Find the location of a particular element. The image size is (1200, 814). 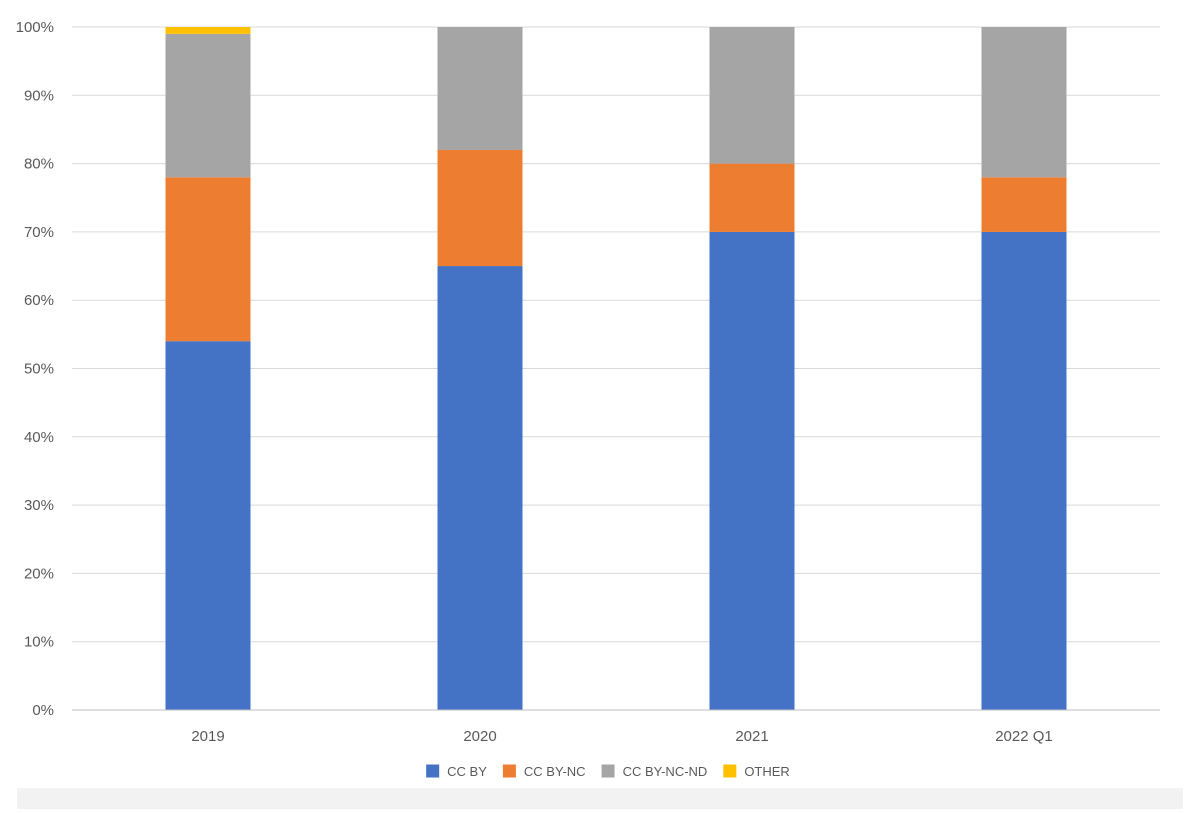

y-tick-label: 0% is located at coordinates (43, 710).